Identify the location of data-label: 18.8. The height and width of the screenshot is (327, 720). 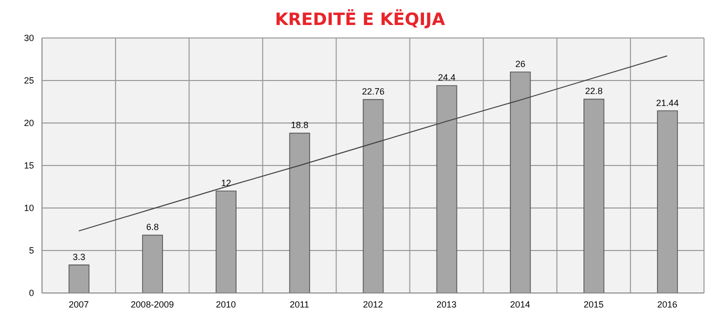
(299, 125).